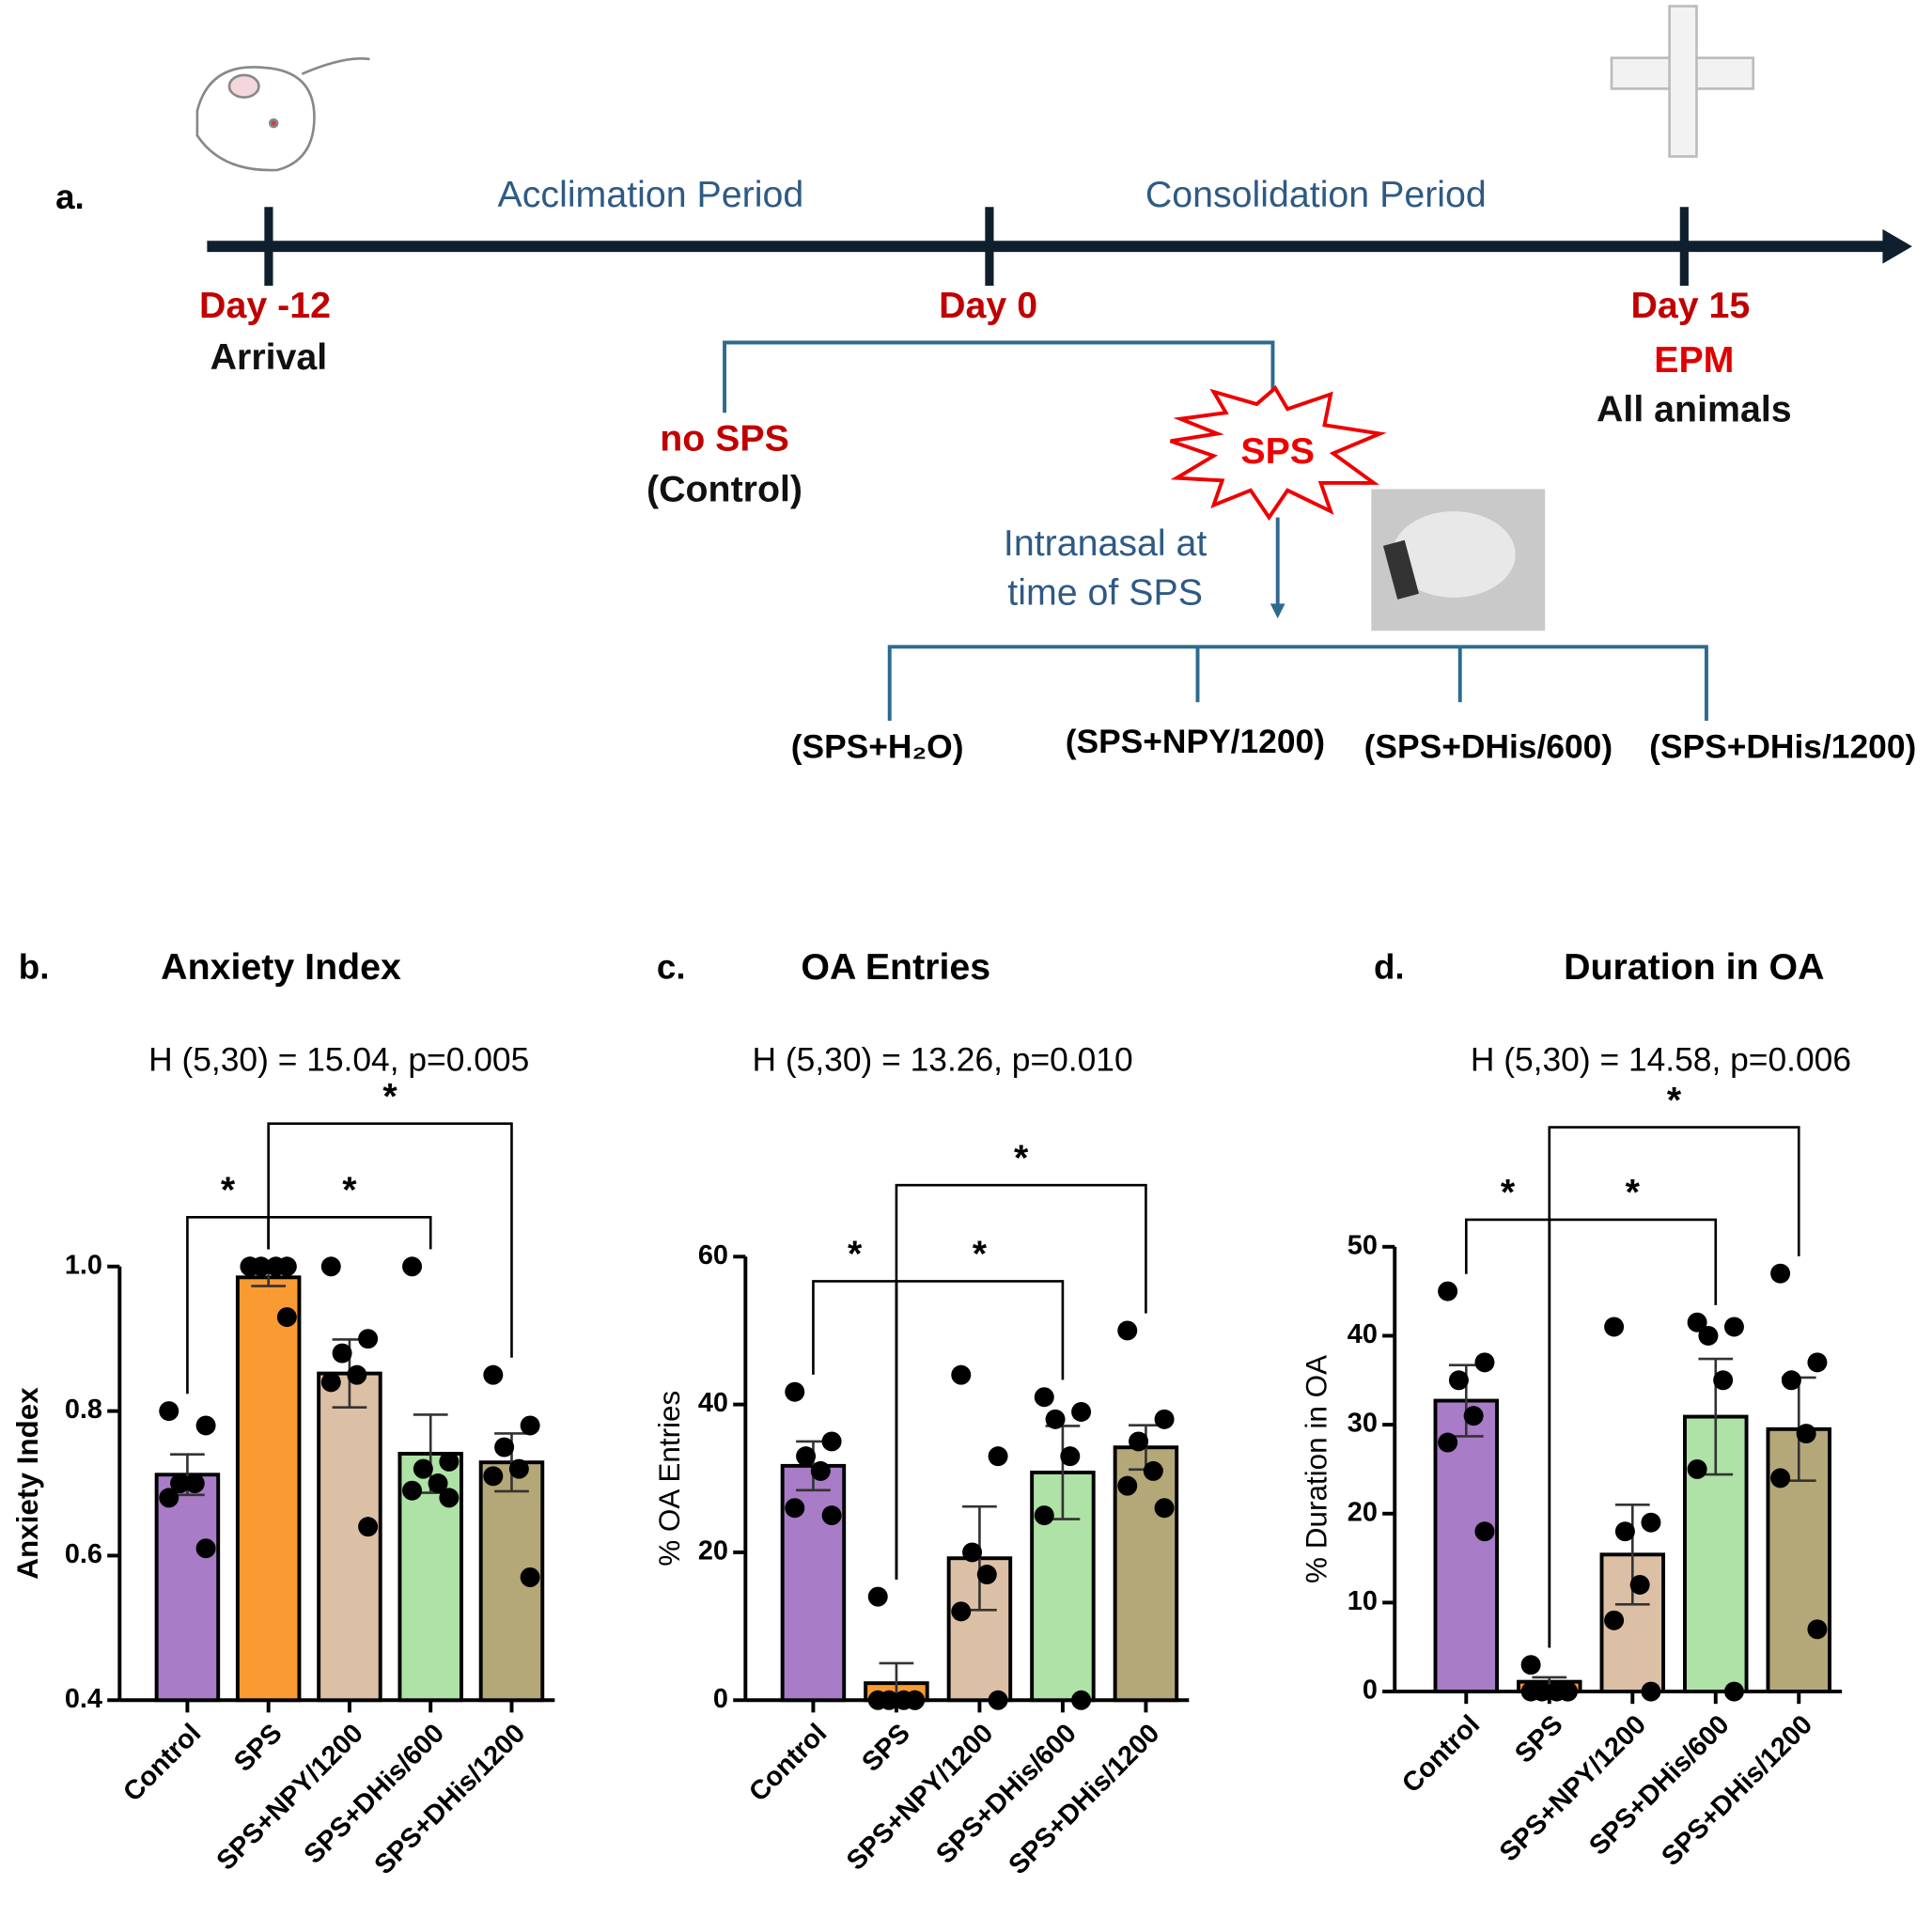 Image resolution: width=1932 pixels, height=1917 pixels. What do you see at coordinates (269, 357) in the screenshot?
I see `day-note: Arrival` at bounding box center [269, 357].